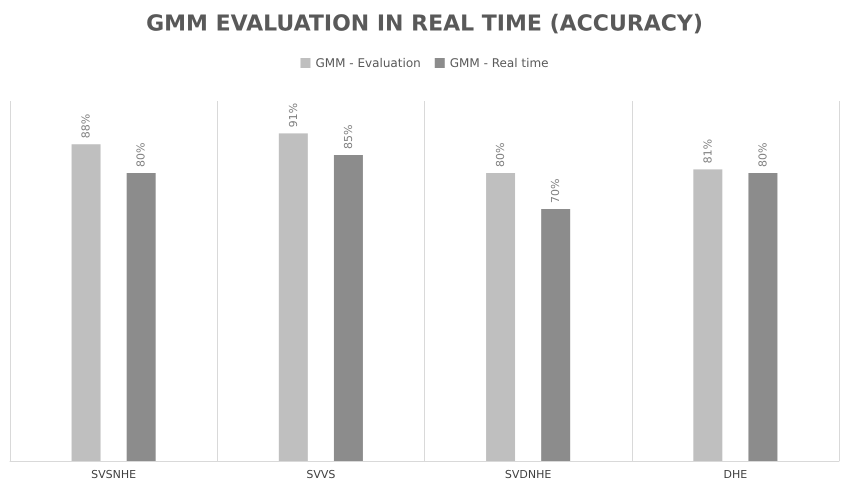  What do you see at coordinates (348, 136) in the screenshot?
I see `data-label: 85%` at bounding box center [348, 136].